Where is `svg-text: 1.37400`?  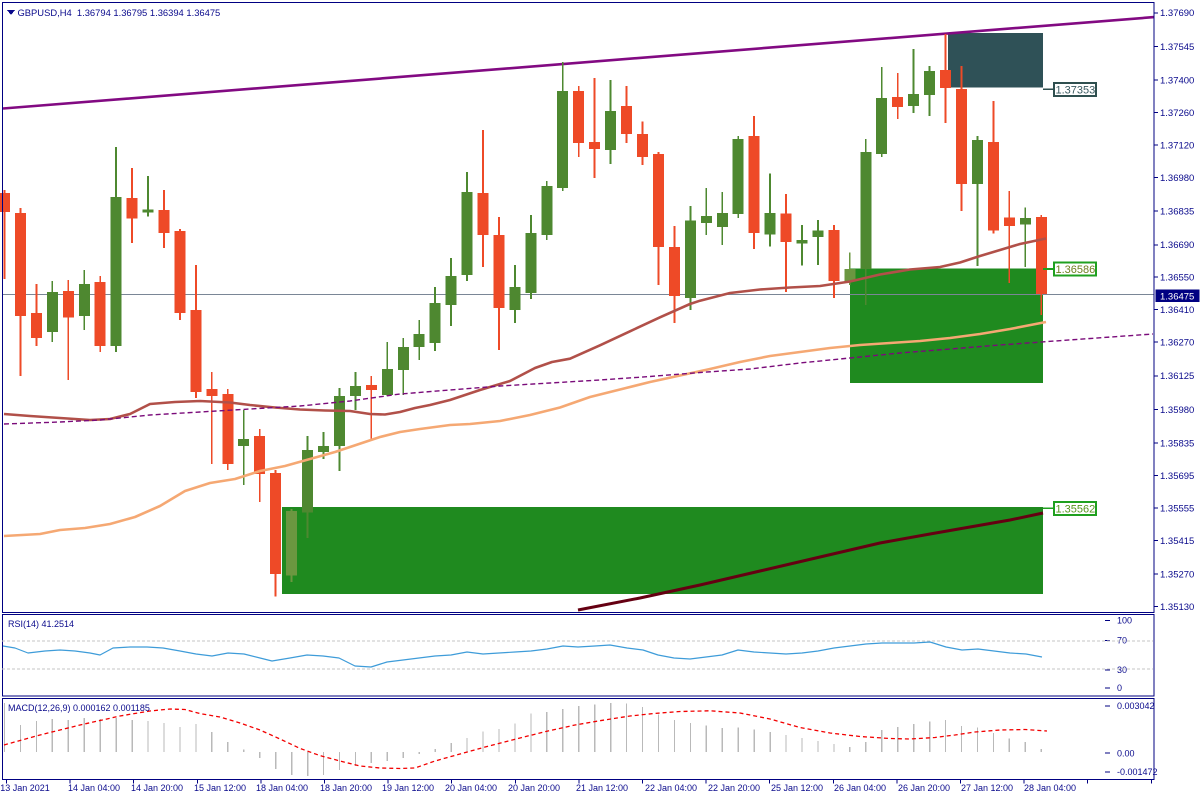 svg-text: 1.37400 is located at coordinates (1177, 81).